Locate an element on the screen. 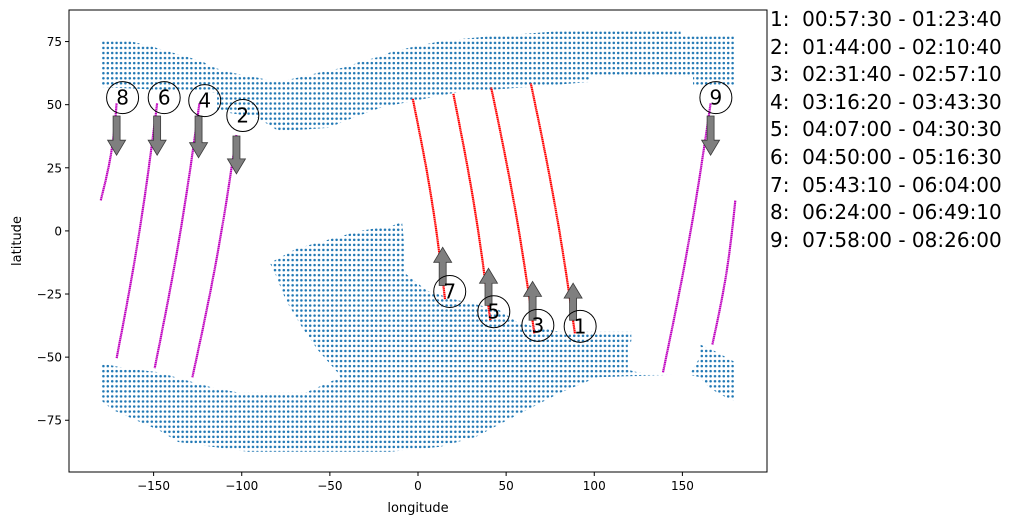 The height and width of the screenshot is (525, 1020). pass-label: 8 is located at coordinates (122, 98).